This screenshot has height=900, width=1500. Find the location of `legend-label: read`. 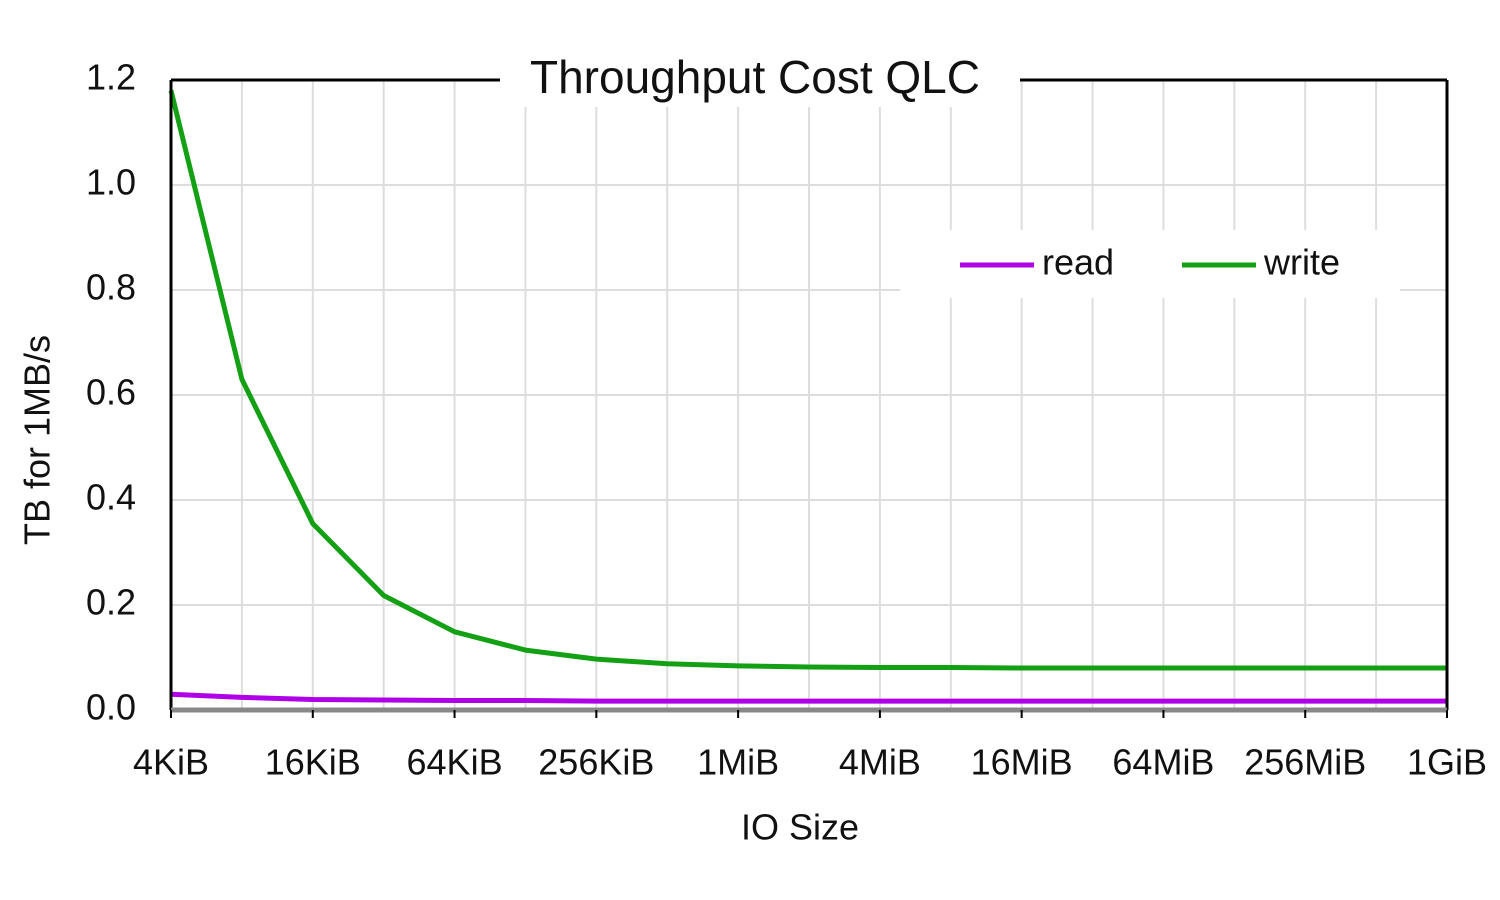

legend-label: read is located at coordinates (1078, 262).